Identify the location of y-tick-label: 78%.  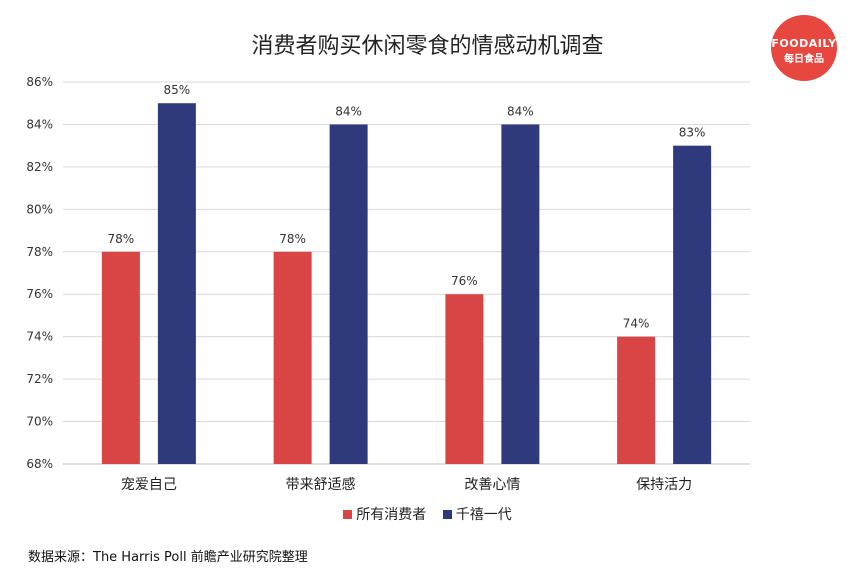
(39, 252).